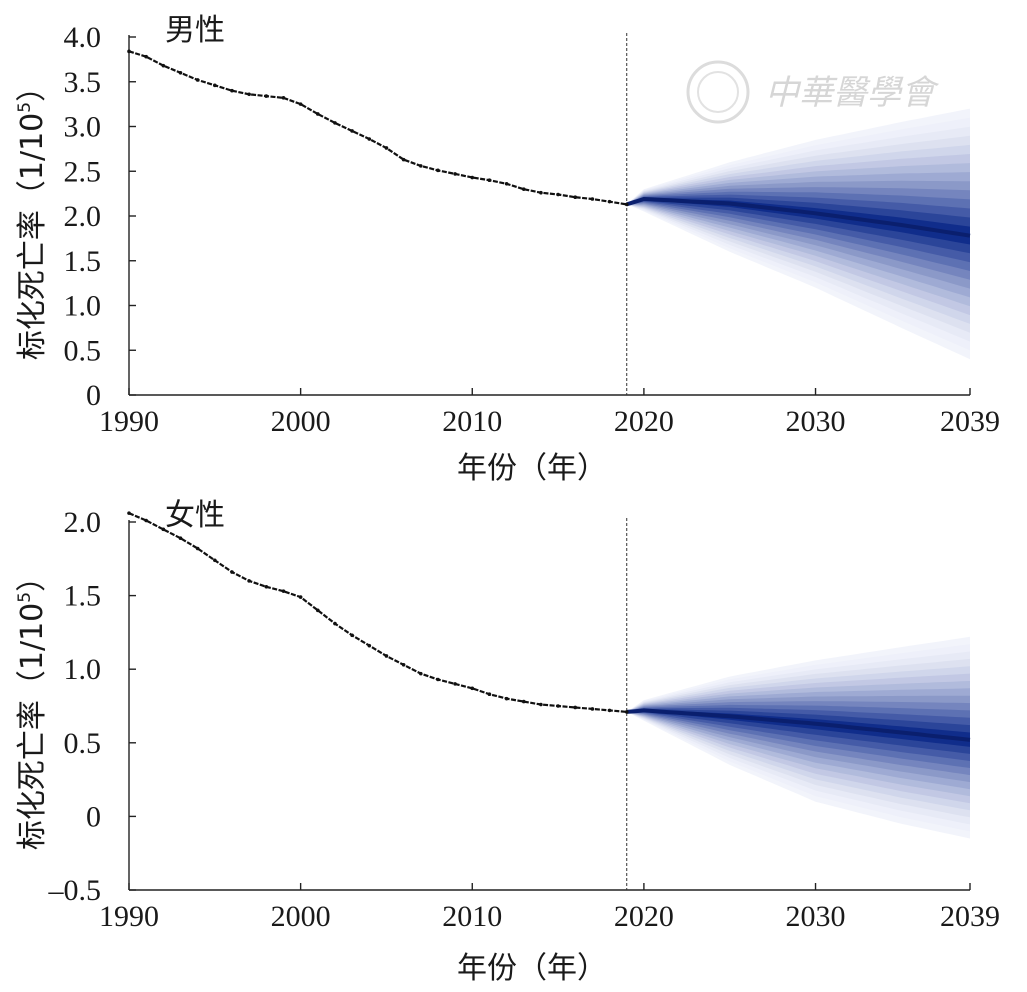  I want to click on y-tick-label: 3.0, so click(83, 127).